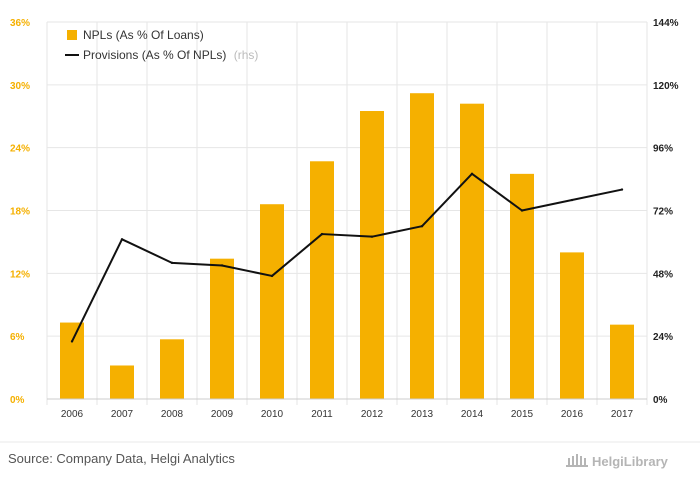 The width and height of the screenshot is (700, 483). I want to click on y-left-tick-label: 12%, so click(20, 274).